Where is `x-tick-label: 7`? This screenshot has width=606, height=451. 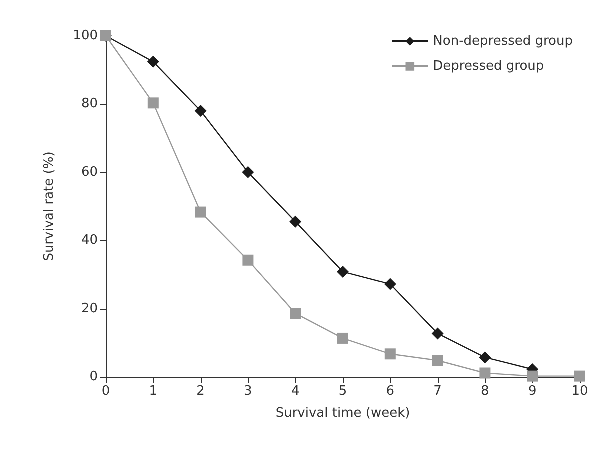
x-tick-label: 7 is located at coordinates (438, 391).